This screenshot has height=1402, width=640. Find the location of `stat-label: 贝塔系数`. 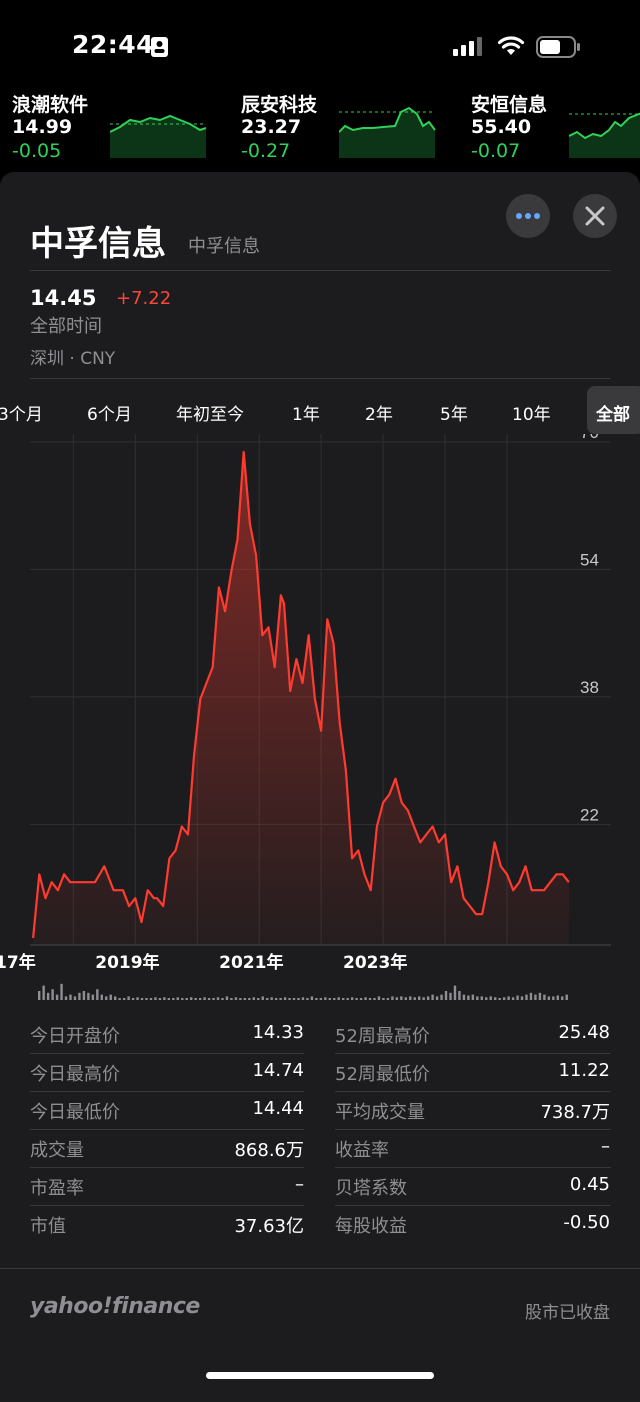

stat-label: 贝塔系数 is located at coordinates (371, 1188).